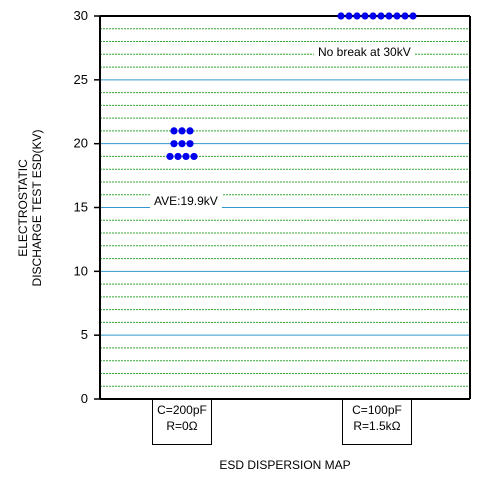  I want to click on y-tick-label: 30, so click(81, 15).